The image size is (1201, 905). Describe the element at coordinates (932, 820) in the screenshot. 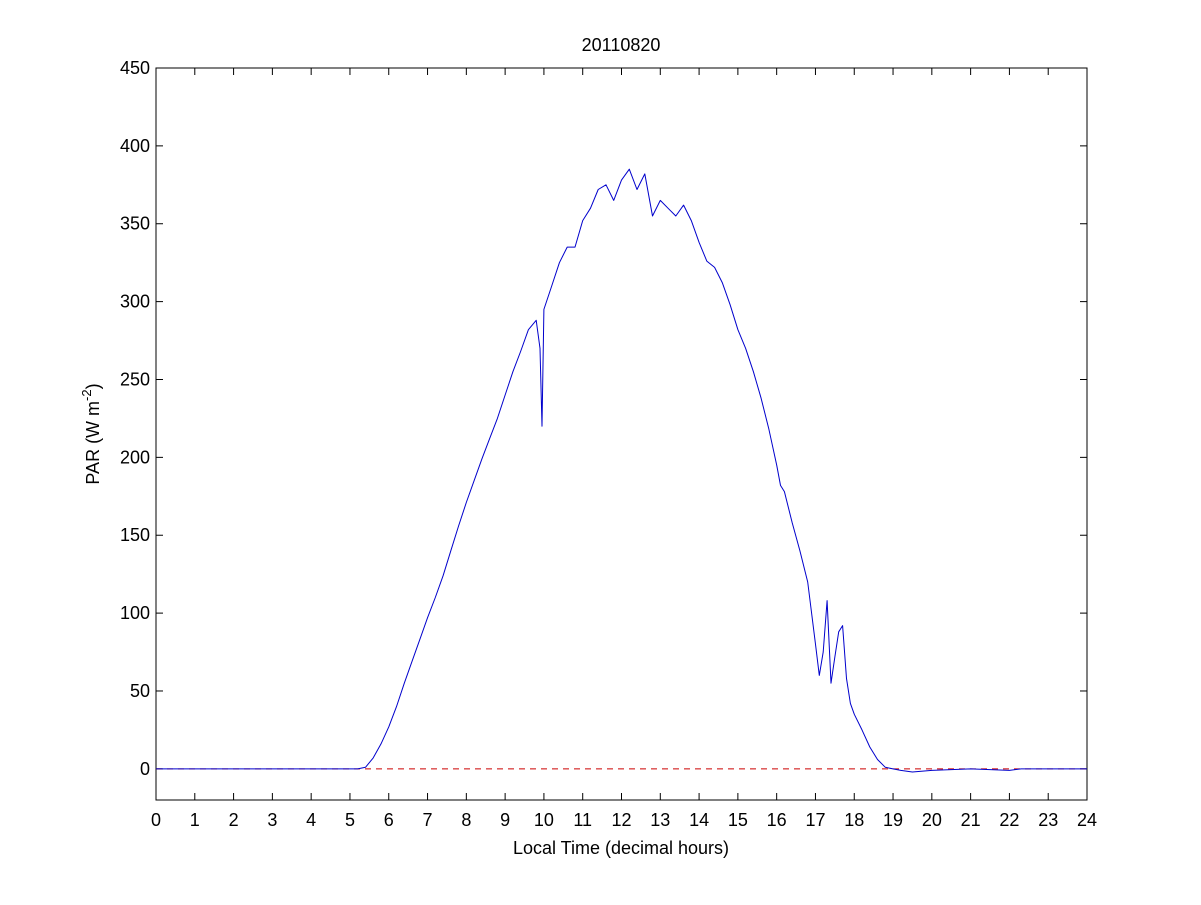

I see `x-tick-label: 20` at that location.